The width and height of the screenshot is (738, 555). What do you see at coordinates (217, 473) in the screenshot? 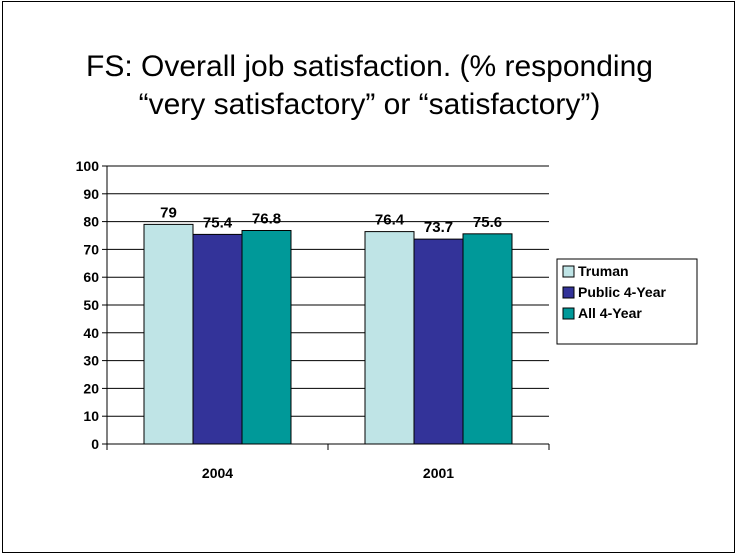
I see `x-category-label: 2004` at bounding box center [217, 473].